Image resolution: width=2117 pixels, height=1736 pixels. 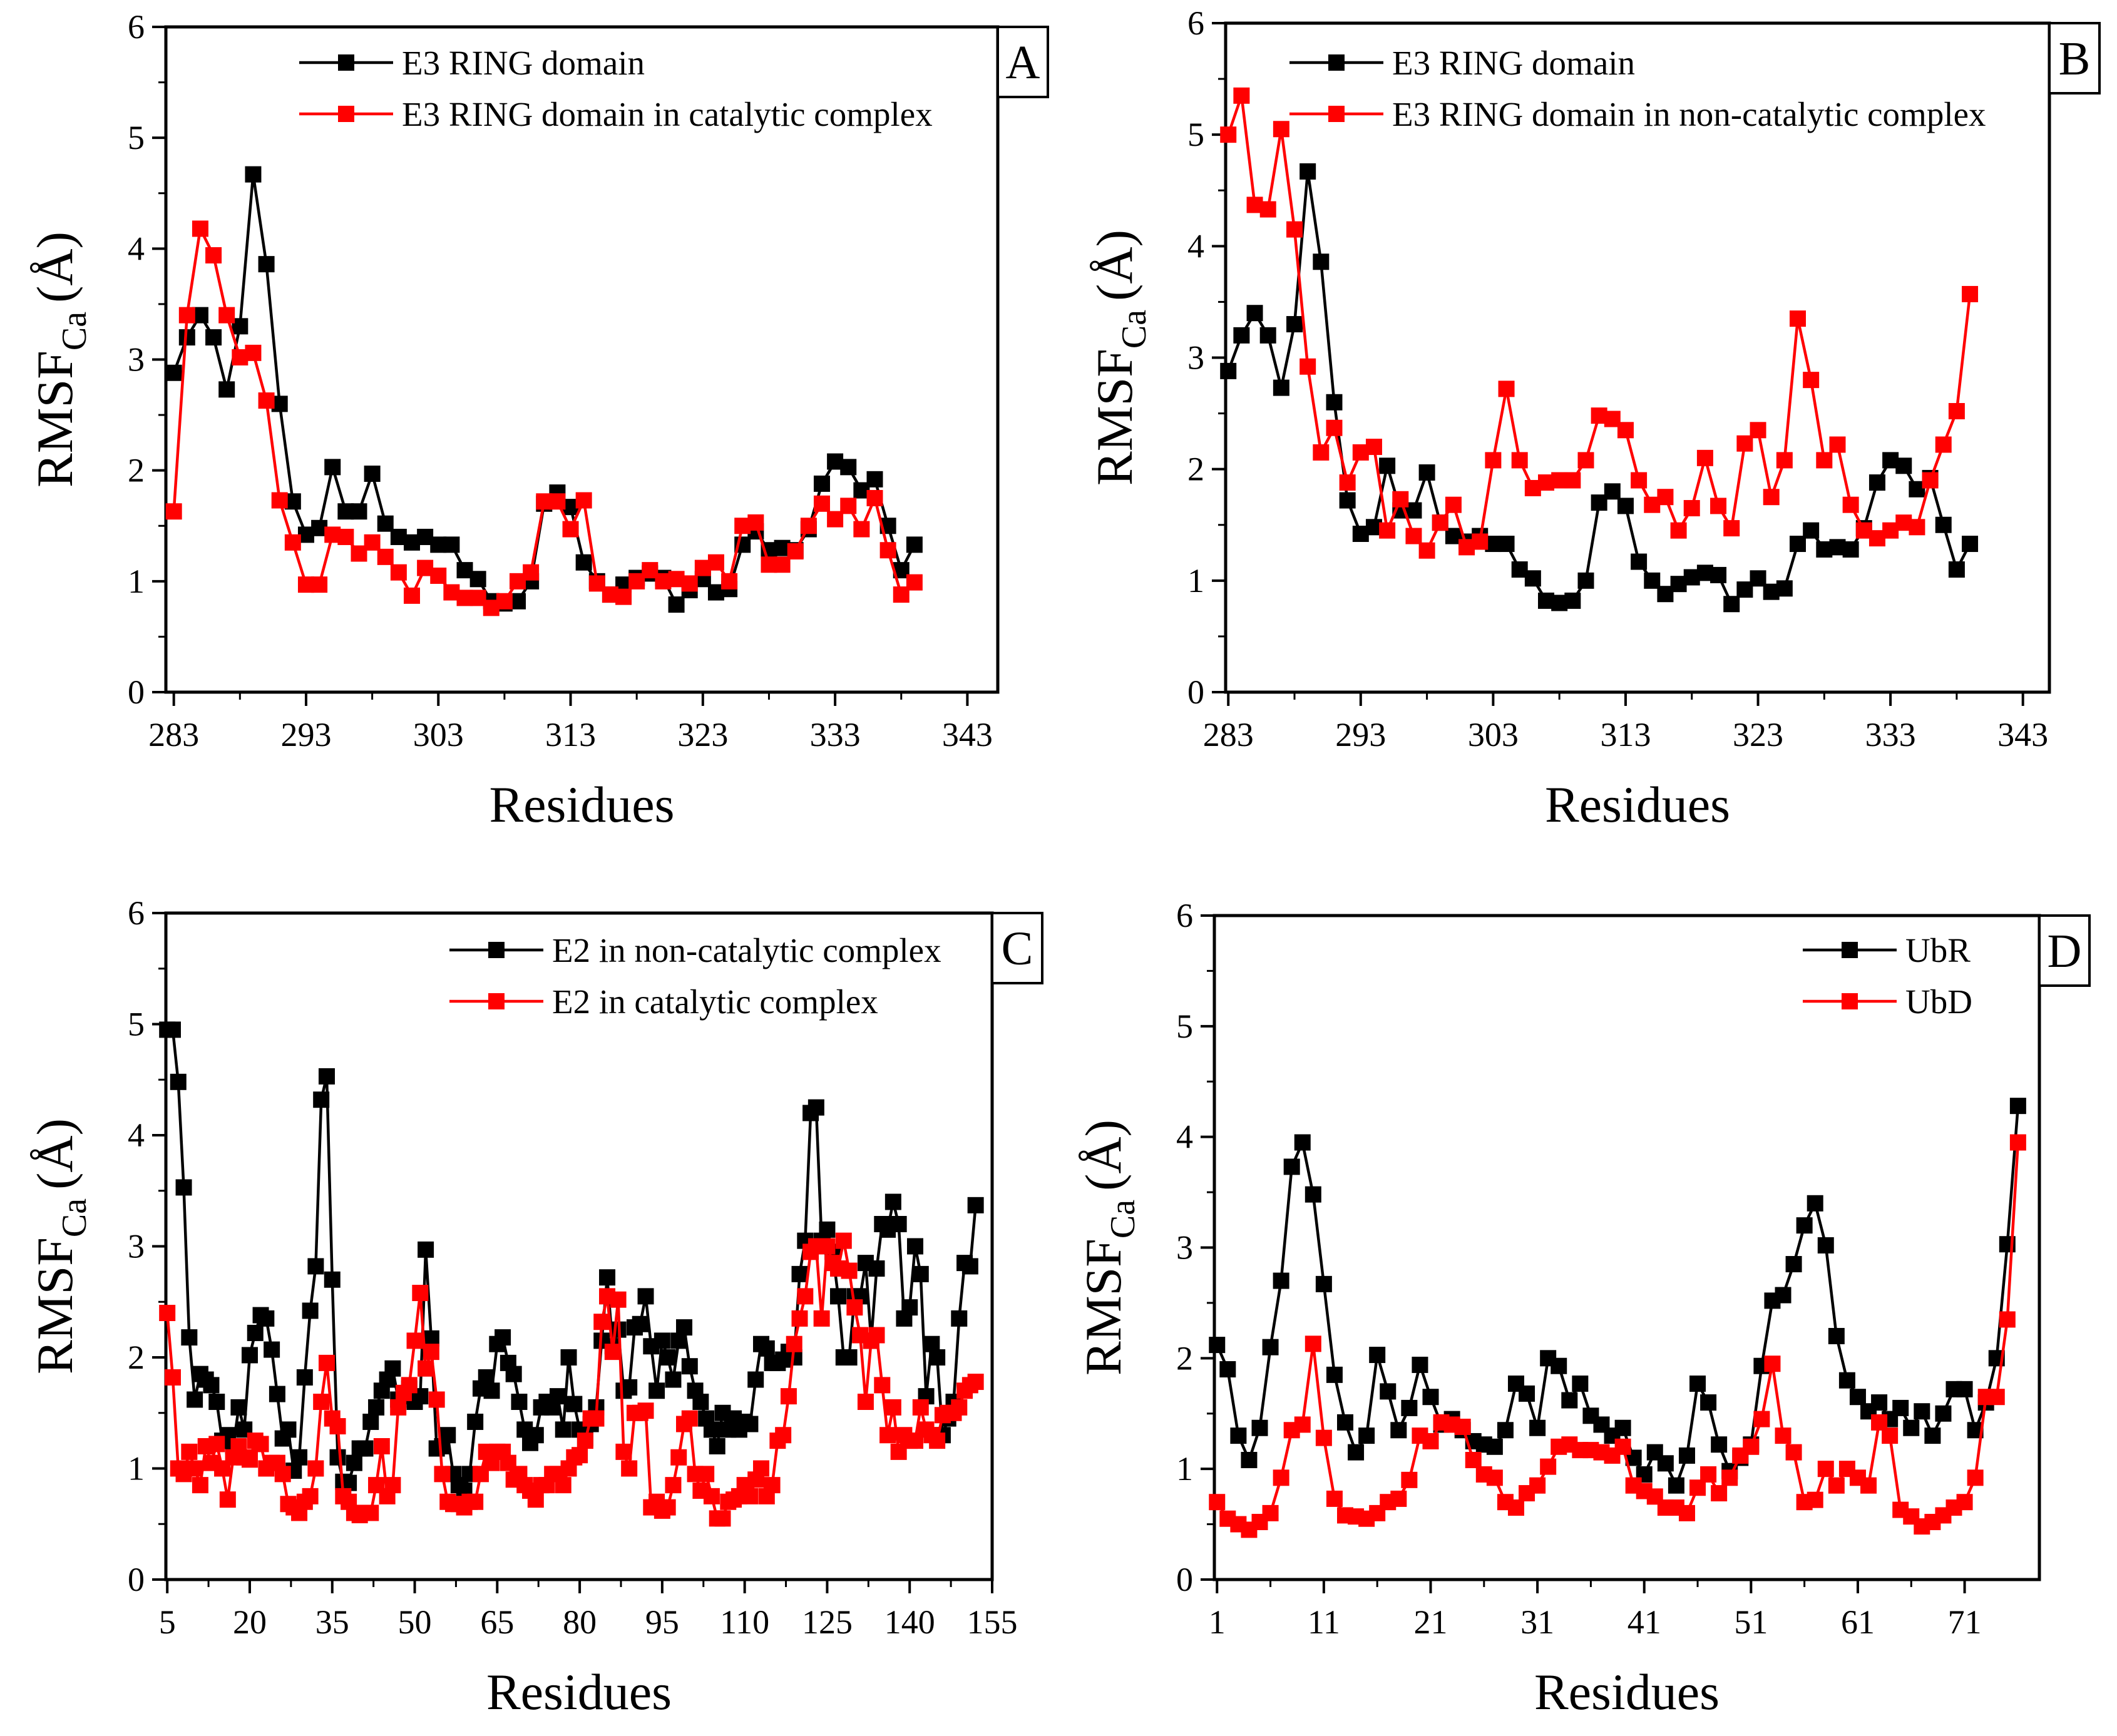 What do you see at coordinates (715, 1002) in the screenshot?
I see `legend-label: E2 in catalytic complex` at bounding box center [715, 1002].